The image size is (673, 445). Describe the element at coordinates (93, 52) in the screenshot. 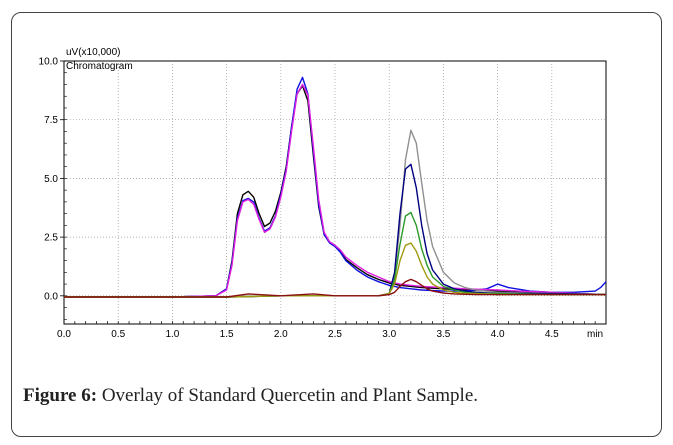

I see `y-axis-label: uV(x10,000)` at that location.